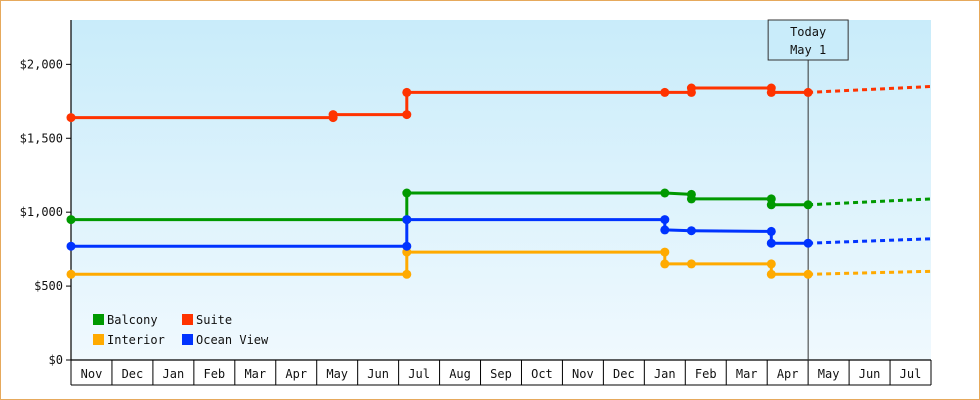  I want to click on legend-label: Suite, so click(214, 320).